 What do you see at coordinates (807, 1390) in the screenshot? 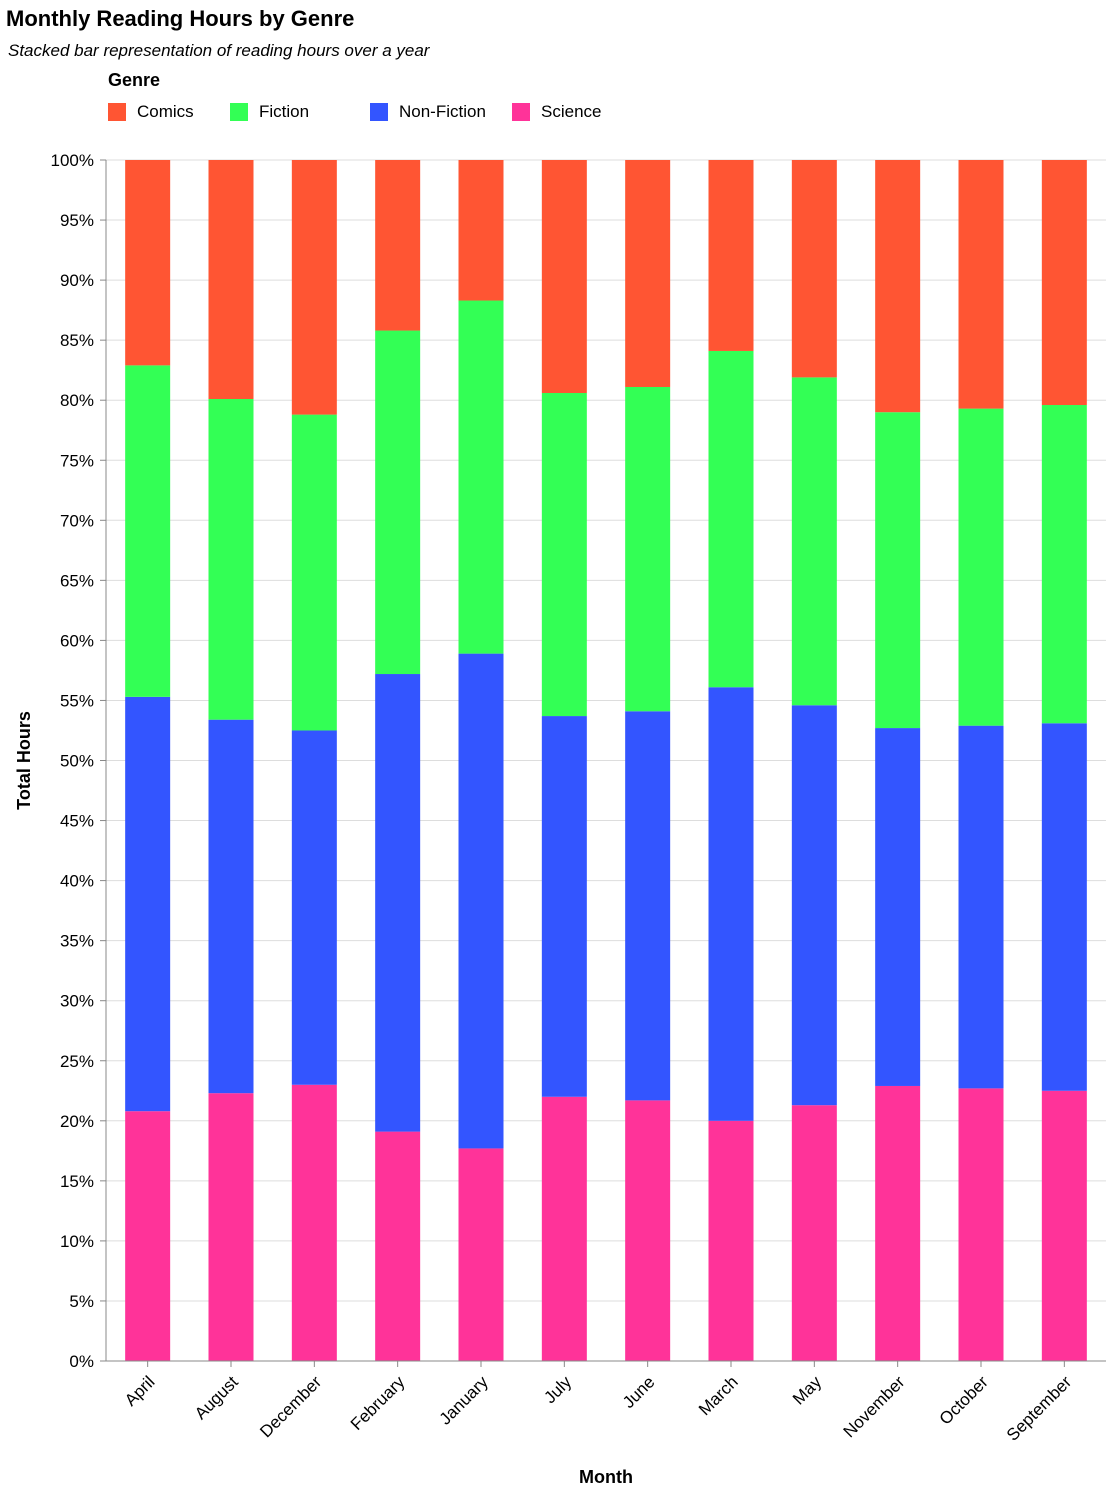
I see `x-tick-label: May` at bounding box center [807, 1390].